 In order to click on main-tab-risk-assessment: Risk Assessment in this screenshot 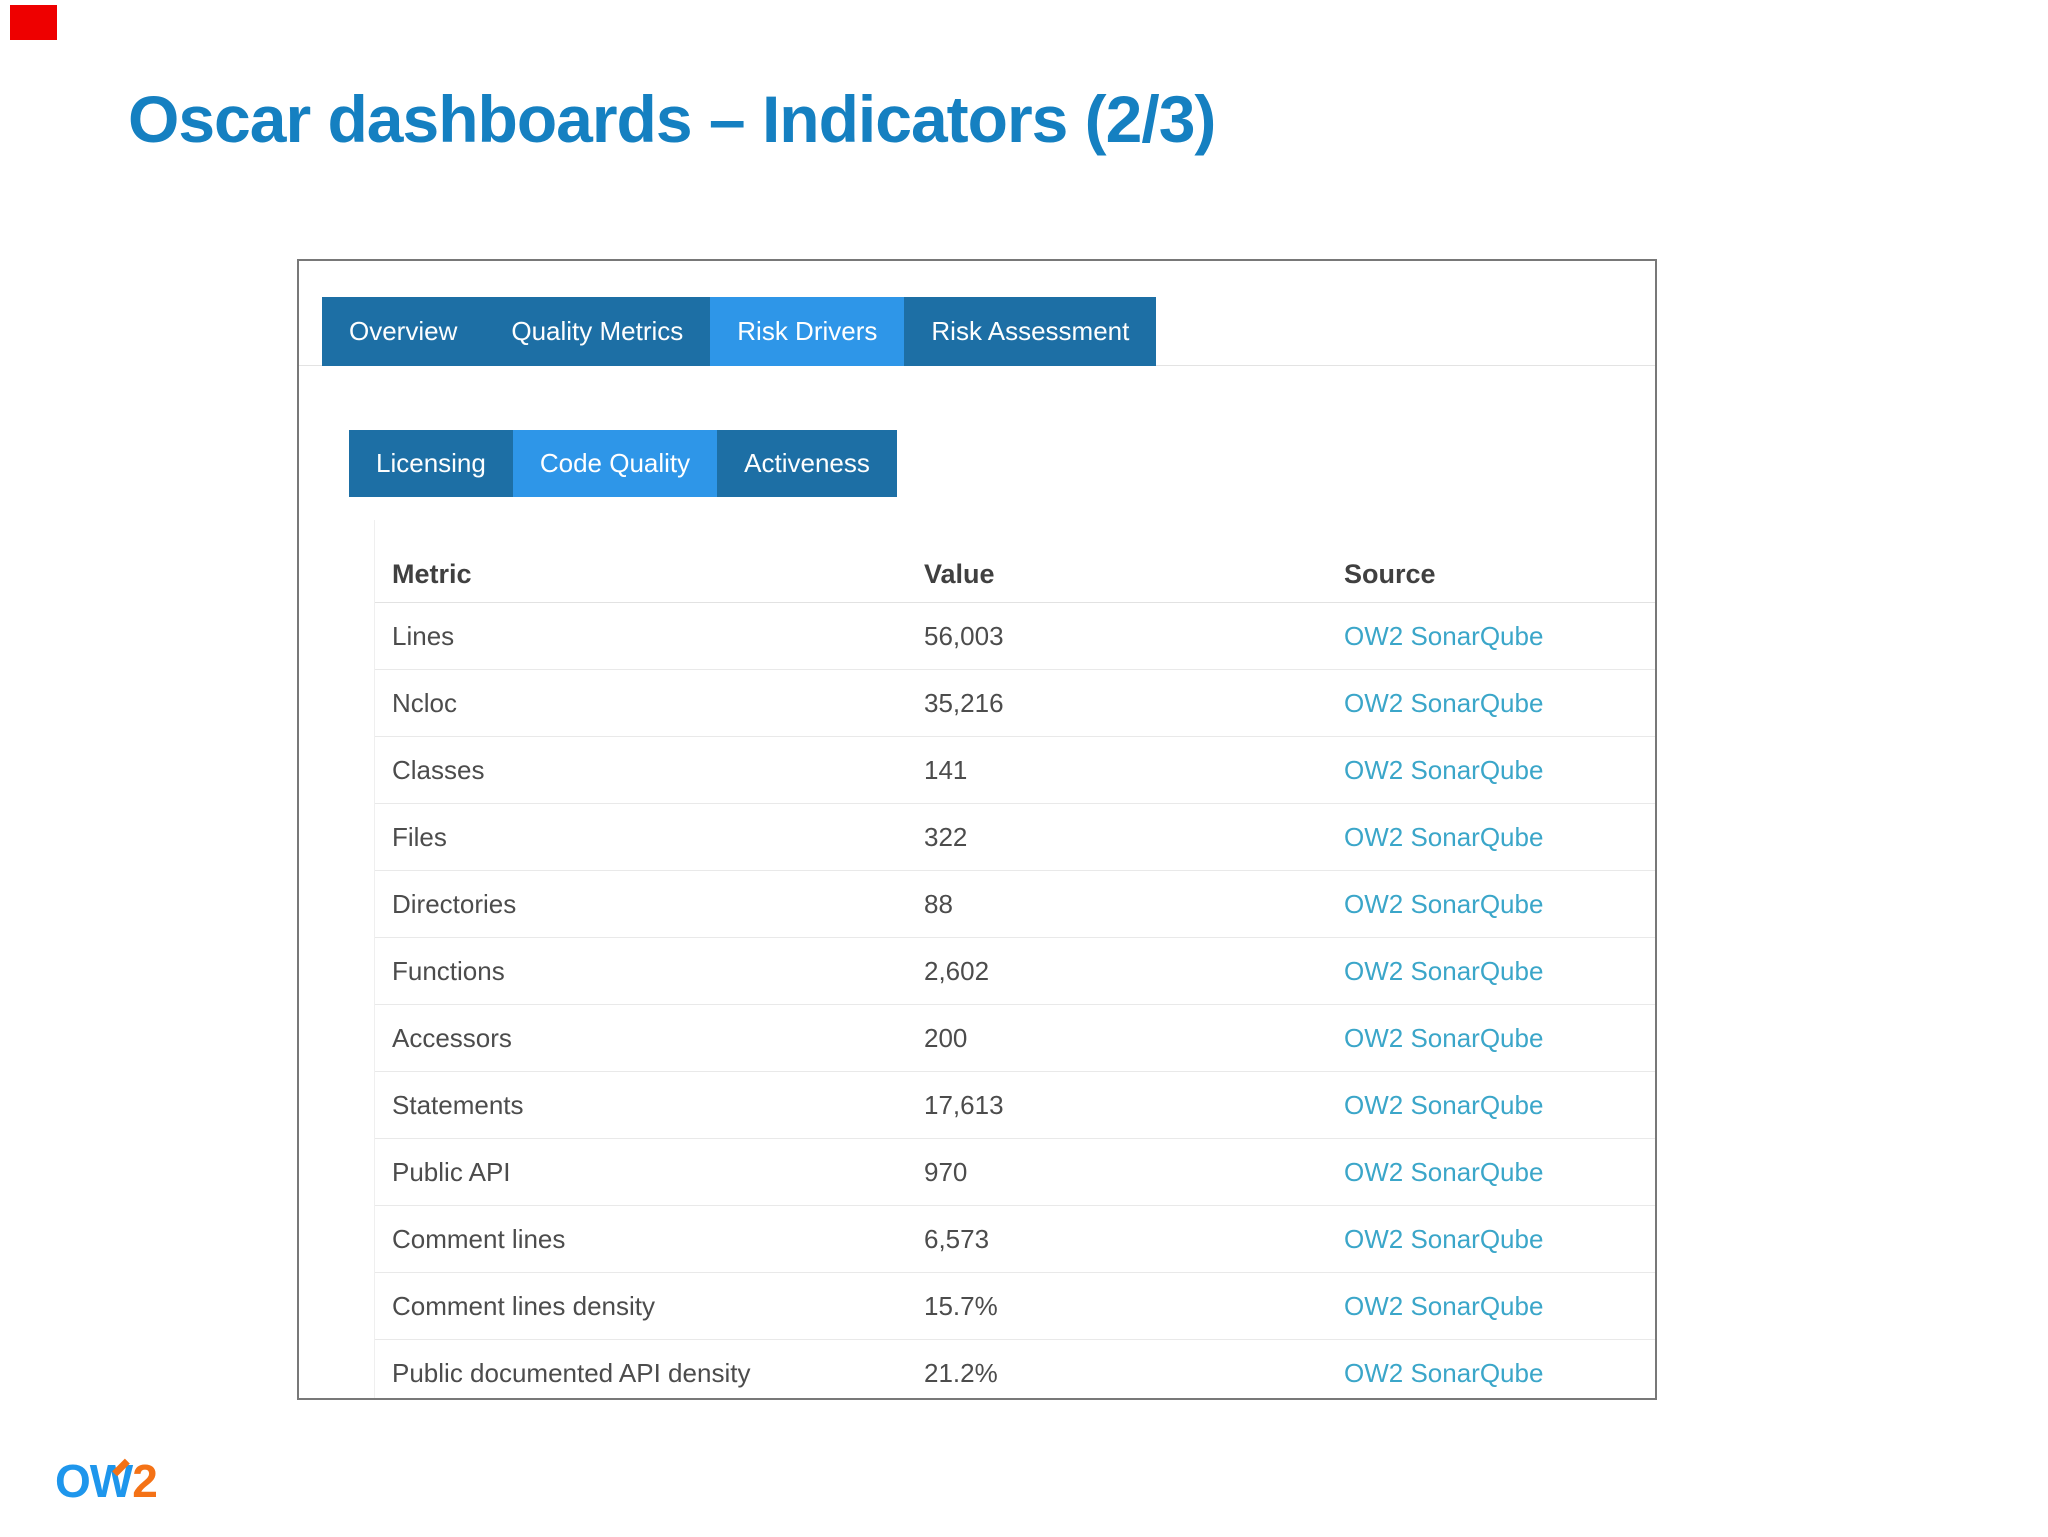, I will do `click(1030, 331)`.